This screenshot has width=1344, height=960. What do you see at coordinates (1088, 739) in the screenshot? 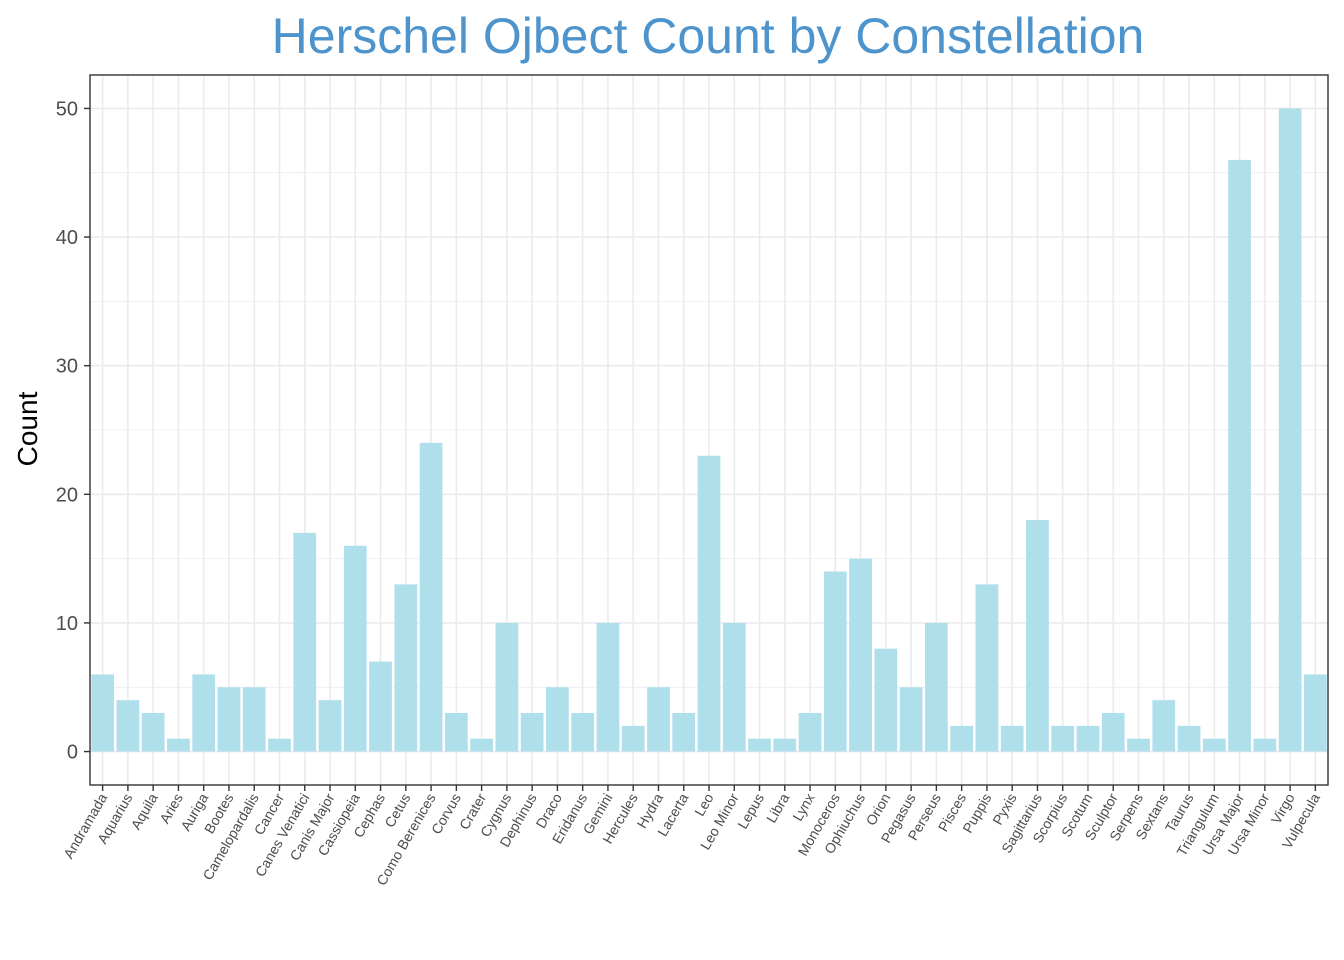
I see `bar-scotum` at bounding box center [1088, 739].